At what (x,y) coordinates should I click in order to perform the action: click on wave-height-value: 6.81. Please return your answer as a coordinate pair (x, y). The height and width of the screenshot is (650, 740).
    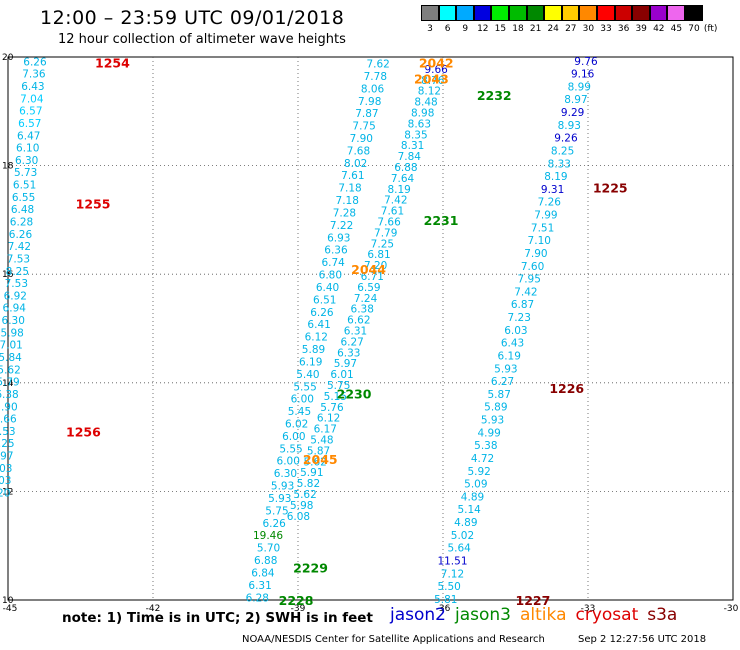
    Looking at the image, I should click on (378, 255).